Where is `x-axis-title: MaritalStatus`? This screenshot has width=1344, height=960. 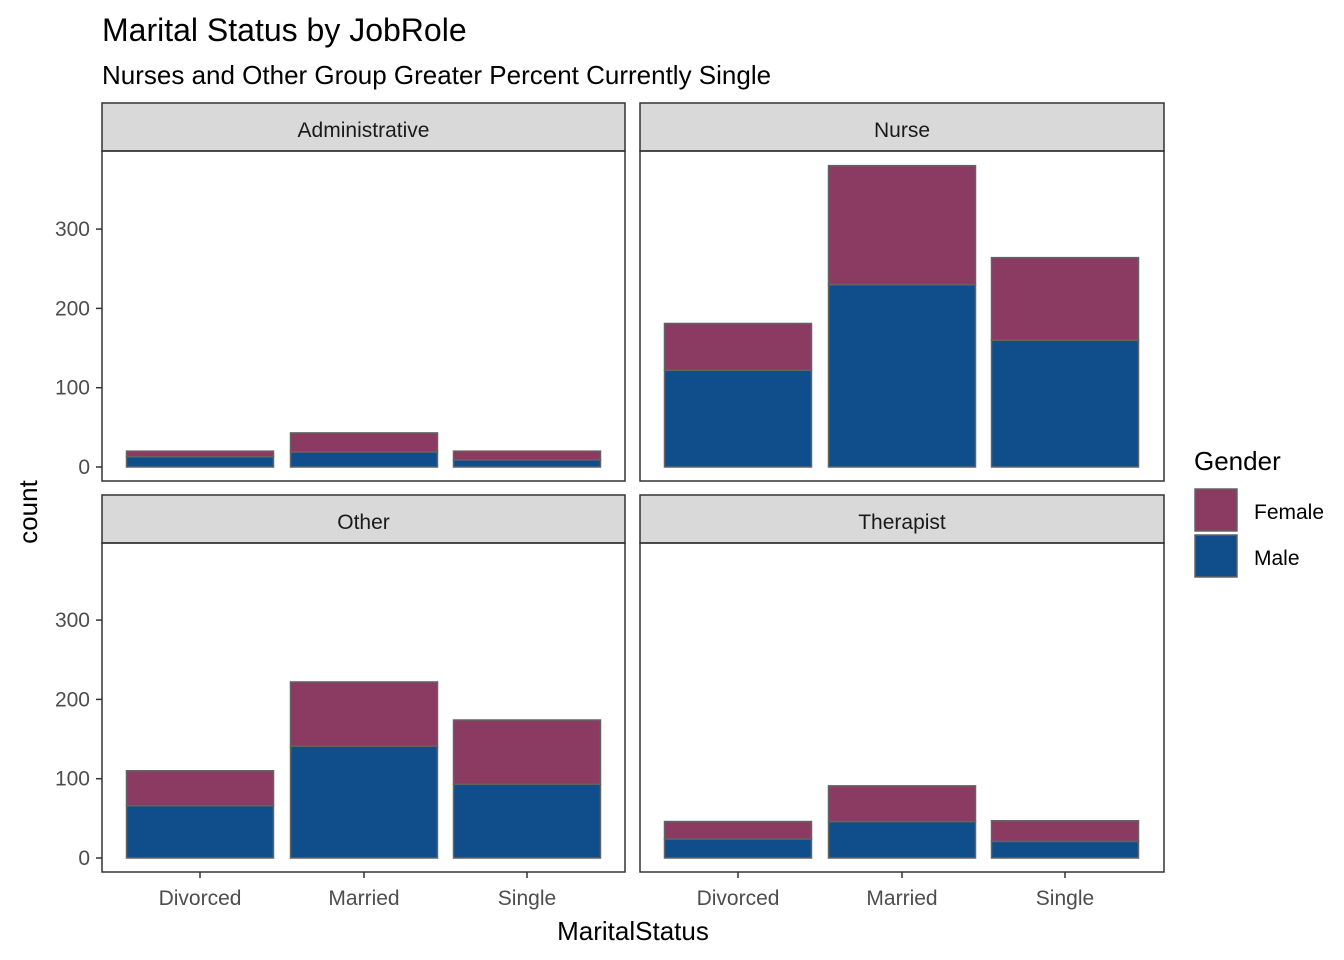 x-axis-title: MaritalStatus is located at coordinates (633, 931).